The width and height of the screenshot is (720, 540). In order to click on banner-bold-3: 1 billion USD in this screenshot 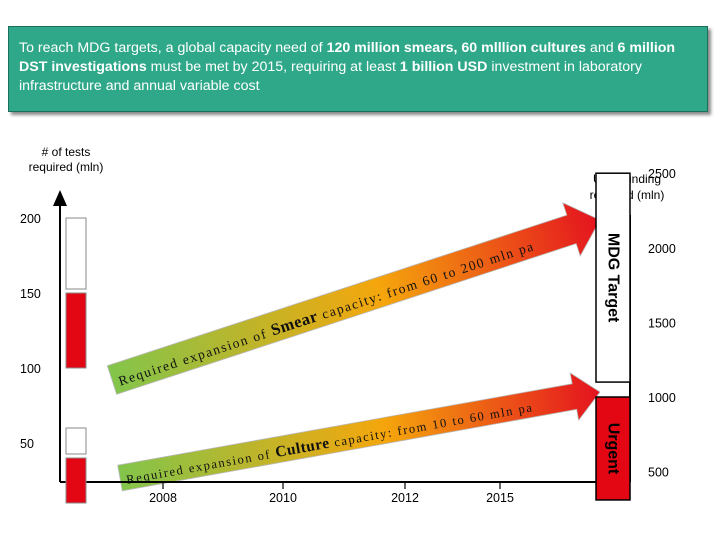, I will do `click(443, 67)`.